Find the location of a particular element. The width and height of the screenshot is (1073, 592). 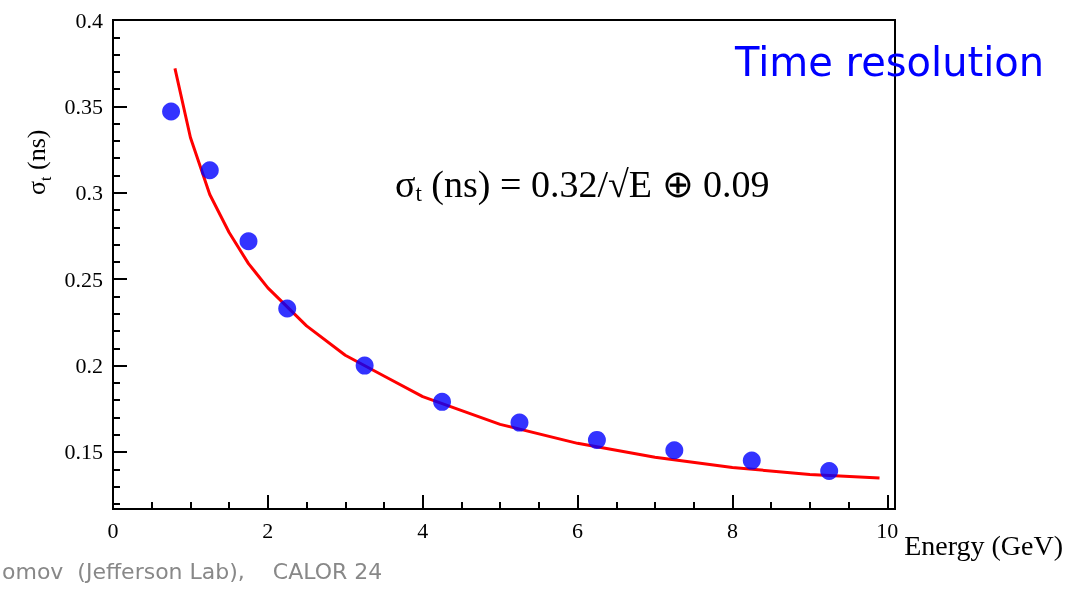

x-tick-label: 4 is located at coordinates (423, 530).